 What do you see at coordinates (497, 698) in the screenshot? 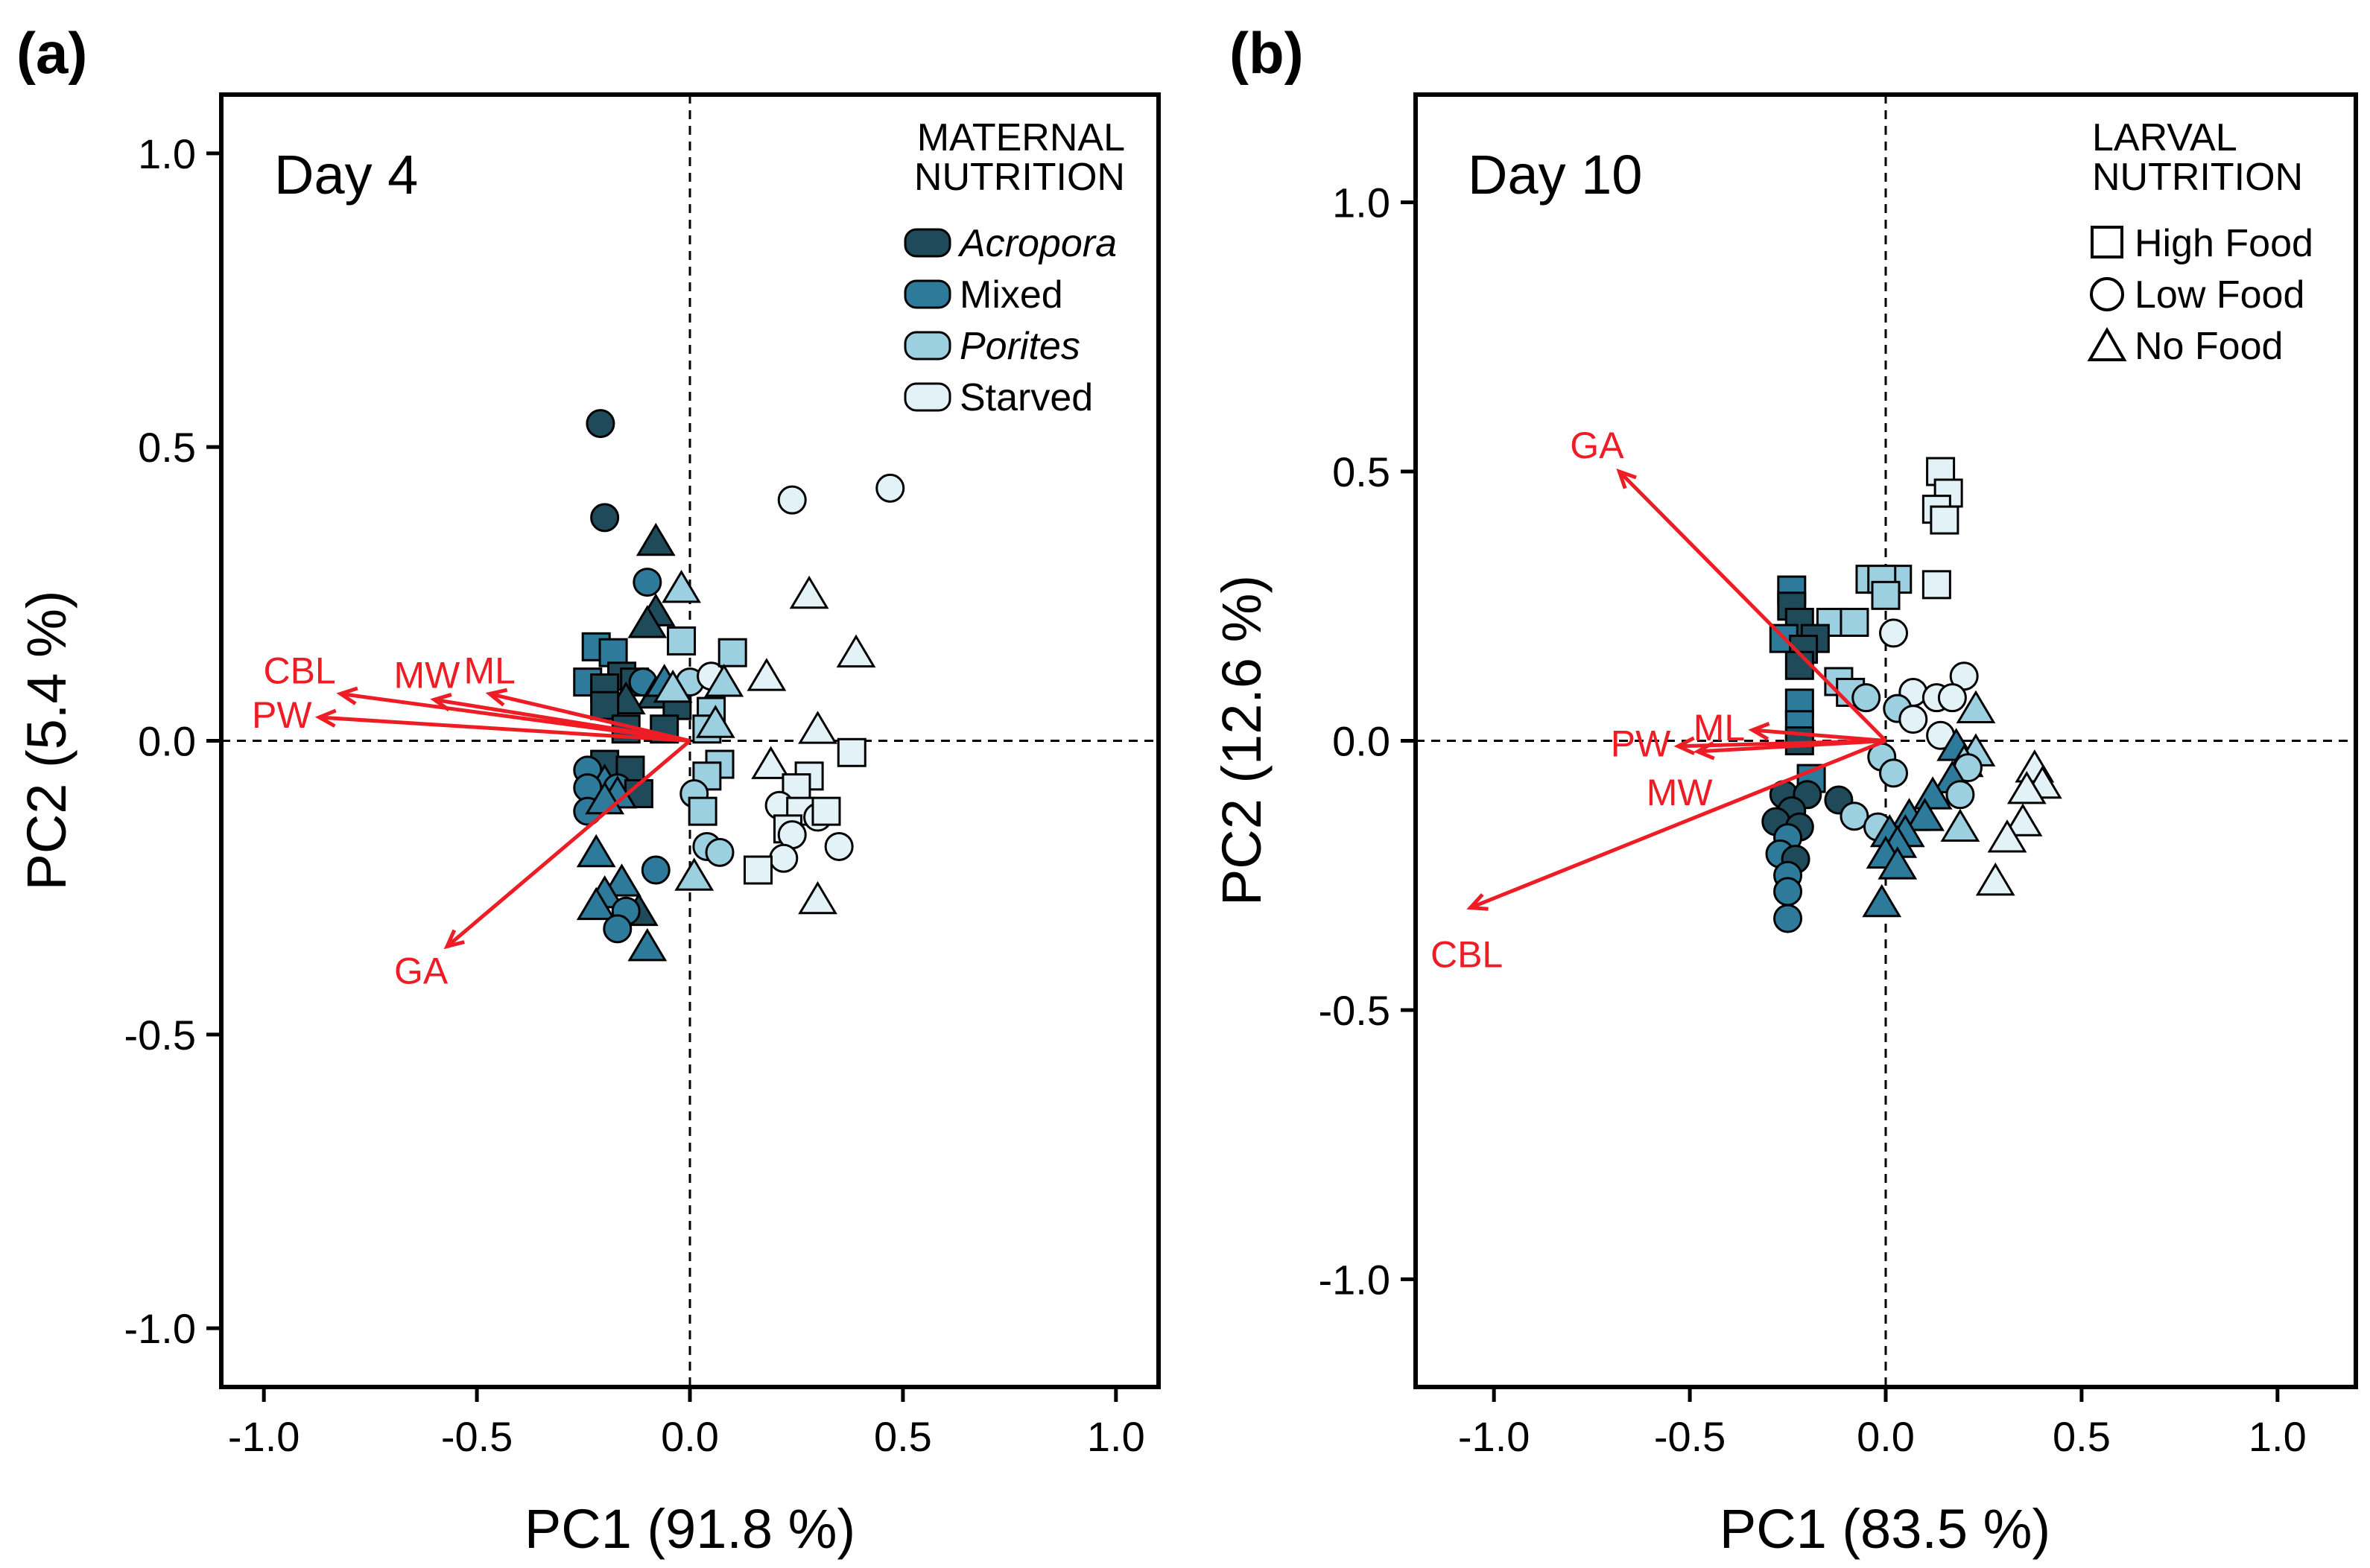
I see `arrowhead-ml` at bounding box center [497, 698].